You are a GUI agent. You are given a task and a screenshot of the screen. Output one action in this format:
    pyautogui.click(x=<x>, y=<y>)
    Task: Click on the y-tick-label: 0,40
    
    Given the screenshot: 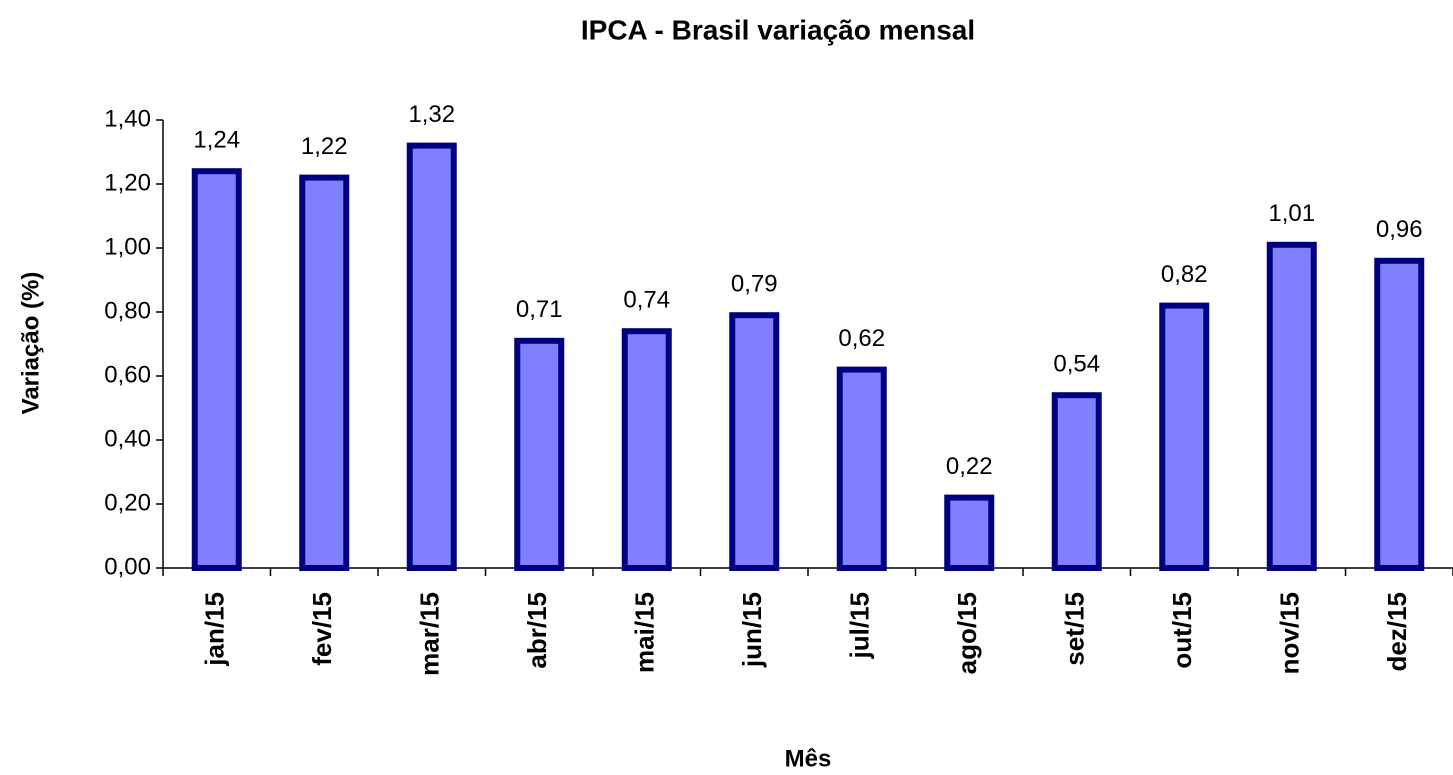 What is the action you would take?
    pyautogui.click(x=127, y=438)
    